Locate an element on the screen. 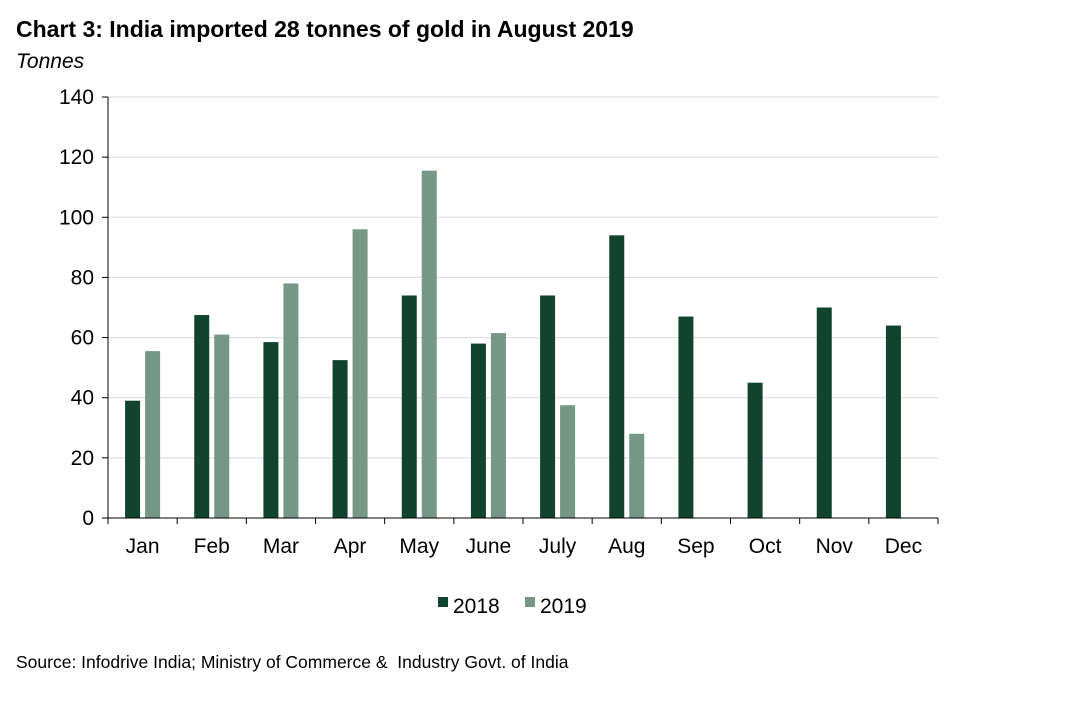  y-tick-label: 80 is located at coordinates (82, 277).